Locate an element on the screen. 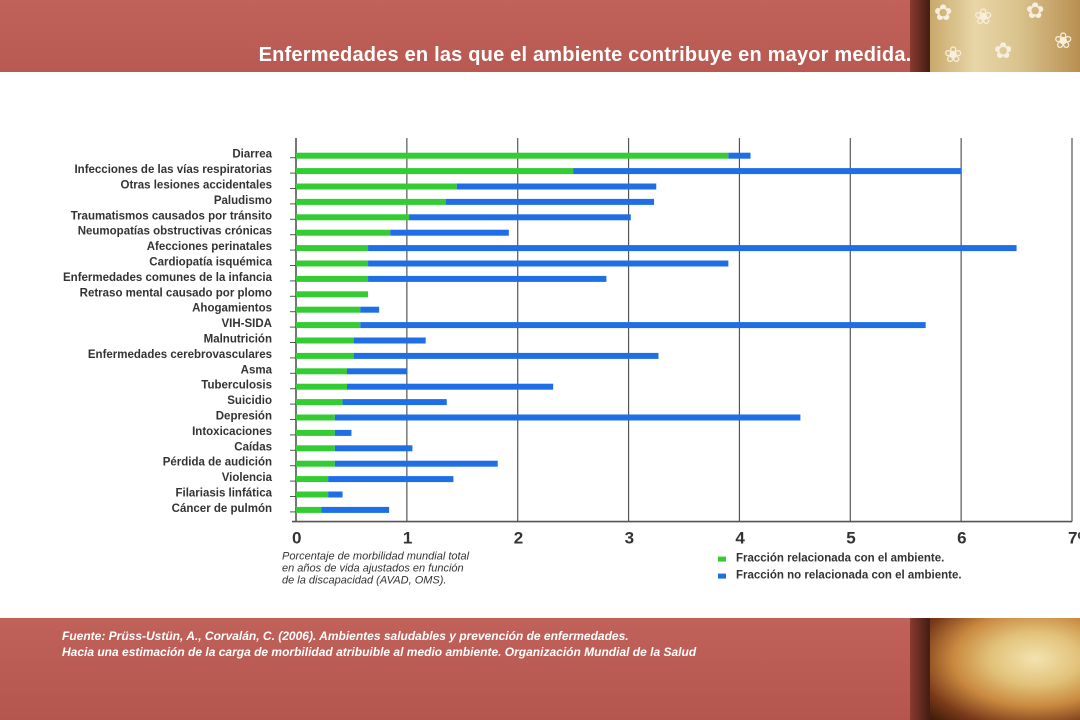 The image size is (1080, 720). x-tick-label: 0 is located at coordinates (296, 538).